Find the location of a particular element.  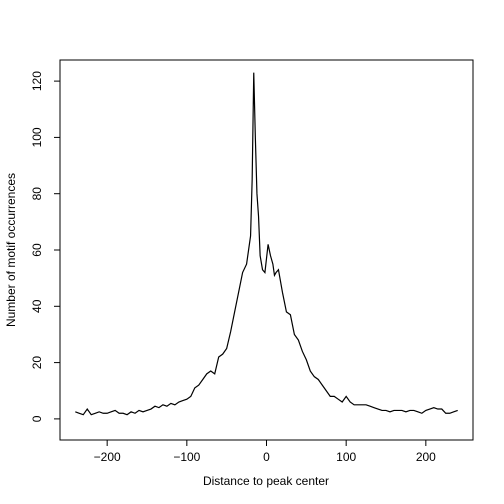

y-tick-label: 80 is located at coordinates (37, 194).